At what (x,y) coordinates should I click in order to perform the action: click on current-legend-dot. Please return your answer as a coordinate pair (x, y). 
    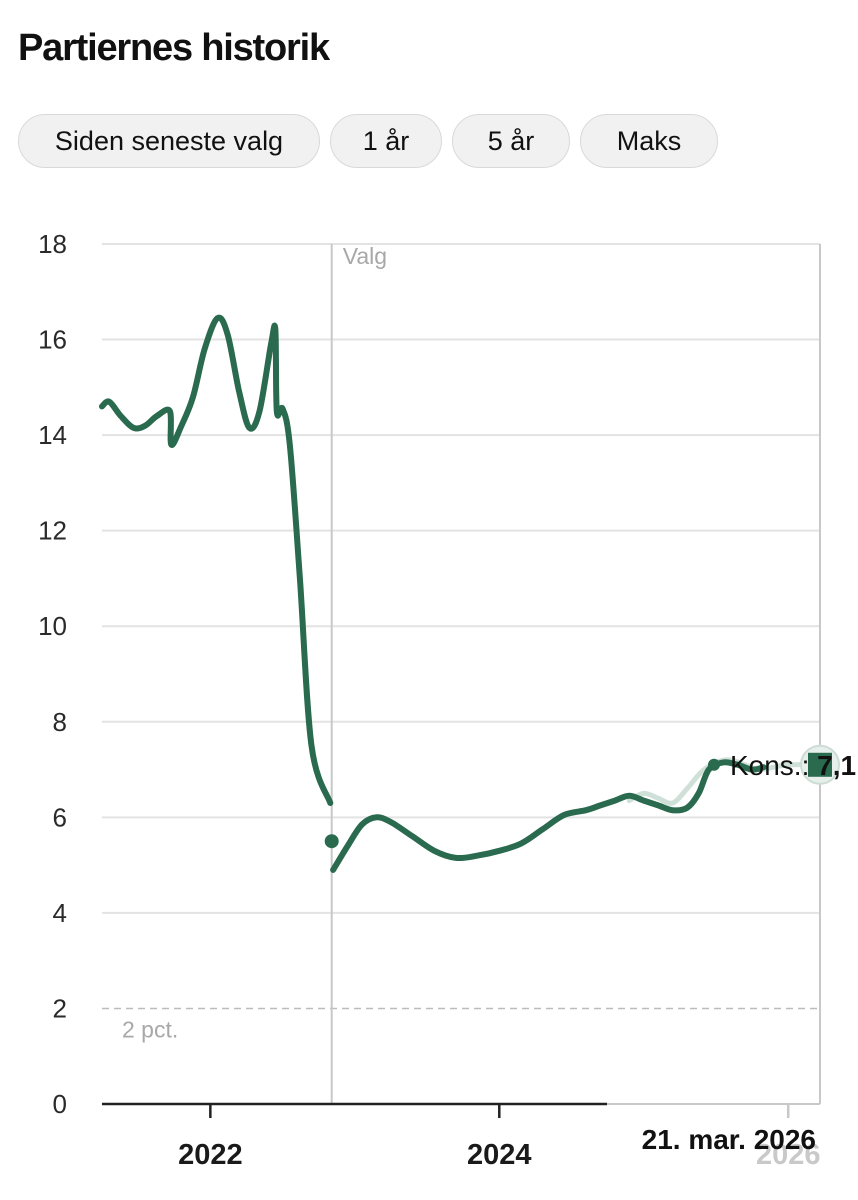
    Looking at the image, I should click on (713, 764).